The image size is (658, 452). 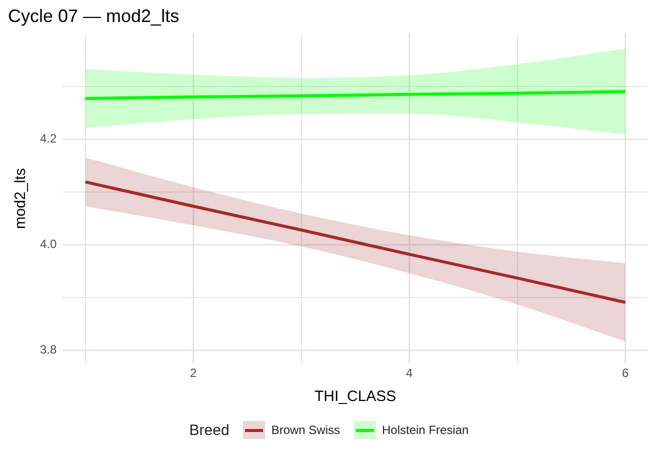 What do you see at coordinates (305, 430) in the screenshot?
I see `legend-label: Brown Swiss` at bounding box center [305, 430].